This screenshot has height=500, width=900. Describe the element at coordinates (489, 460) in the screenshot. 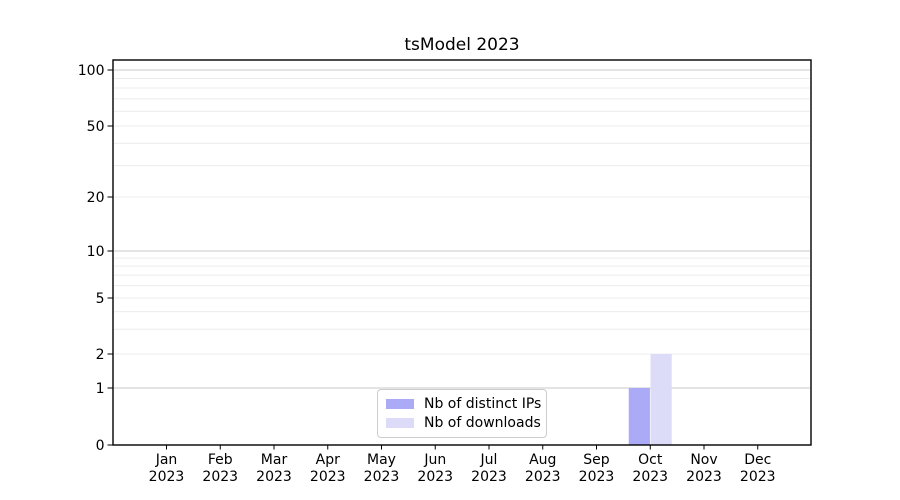

I see `x-tick-label-month-jul: Jul` at that location.